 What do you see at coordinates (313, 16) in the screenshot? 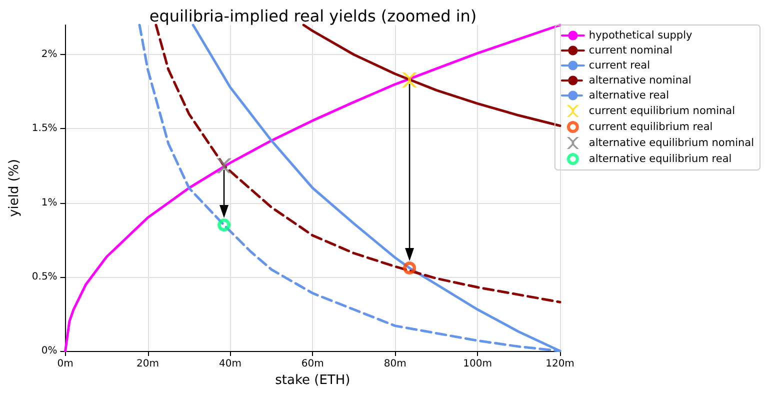
I see `chart-title: equilibria-implied real yields (zoomed in)` at bounding box center [313, 16].